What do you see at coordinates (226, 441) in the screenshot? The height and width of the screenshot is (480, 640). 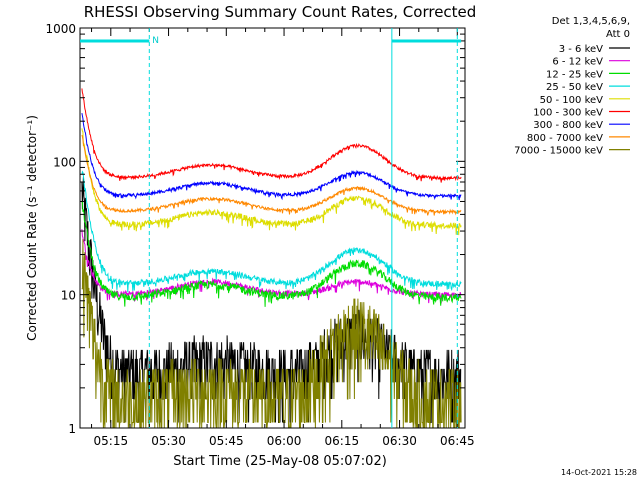 I see `x-tick-label: 05:45` at bounding box center [226, 441].